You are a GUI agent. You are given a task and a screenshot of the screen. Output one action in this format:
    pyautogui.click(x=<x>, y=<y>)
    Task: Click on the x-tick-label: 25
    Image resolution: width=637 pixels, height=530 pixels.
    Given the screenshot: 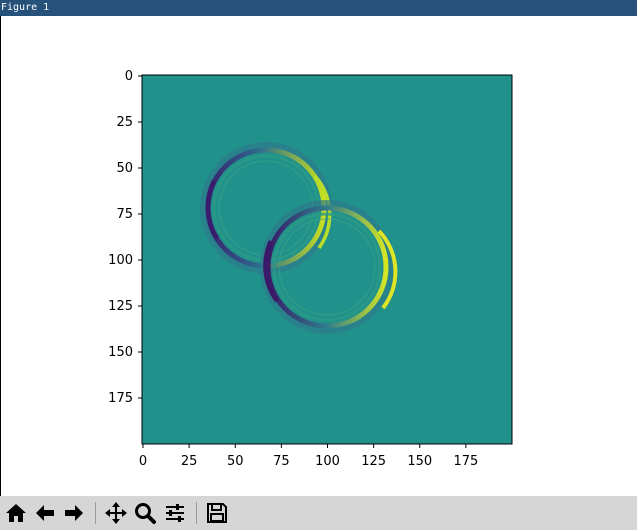 What is the action you would take?
    pyautogui.click(x=189, y=461)
    